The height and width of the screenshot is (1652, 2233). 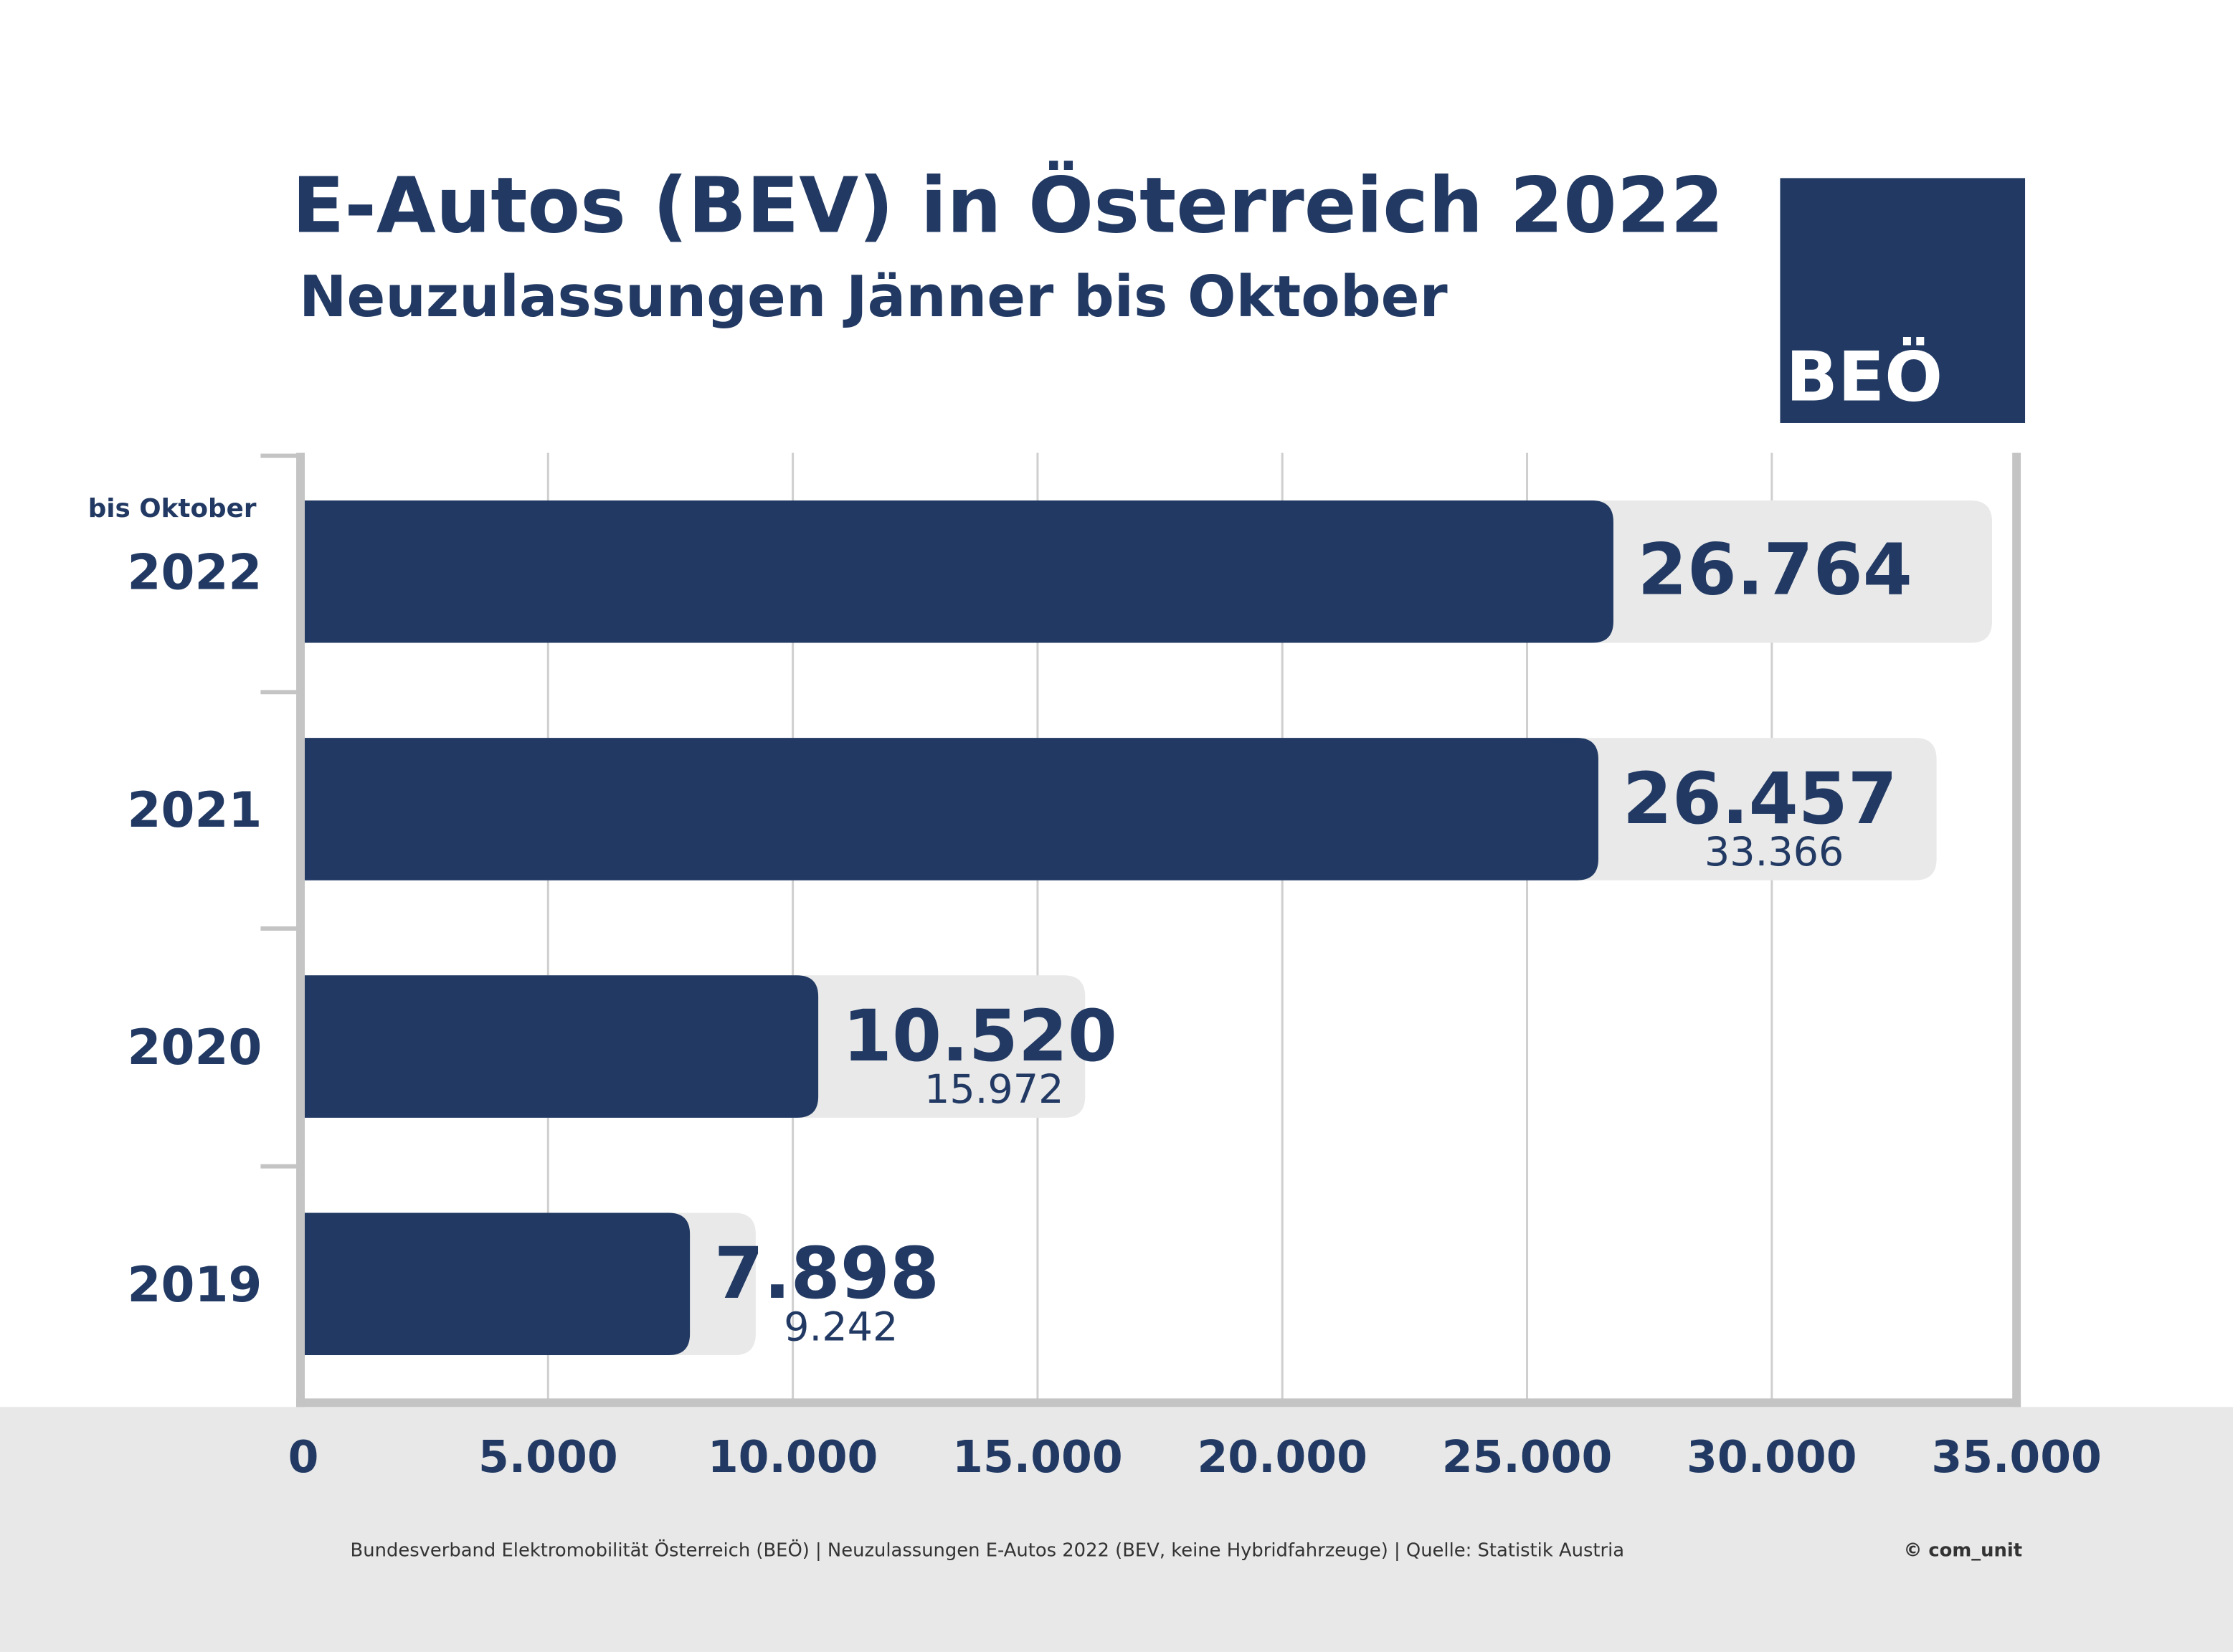 I want to click on value-label: 7.898, so click(x=826, y=1274).